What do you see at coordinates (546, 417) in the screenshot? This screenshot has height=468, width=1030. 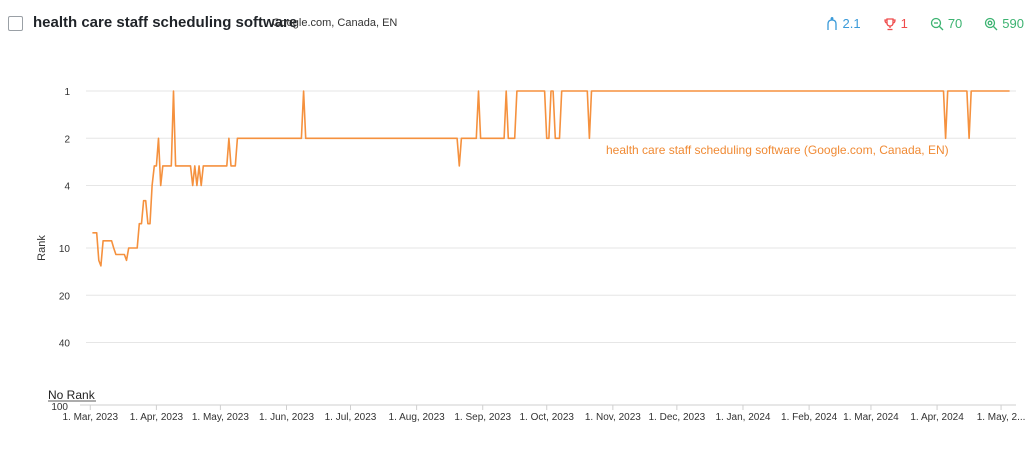 I see `x-tick-label: 1. Oct, 2023` at bounding box center [546, 417].